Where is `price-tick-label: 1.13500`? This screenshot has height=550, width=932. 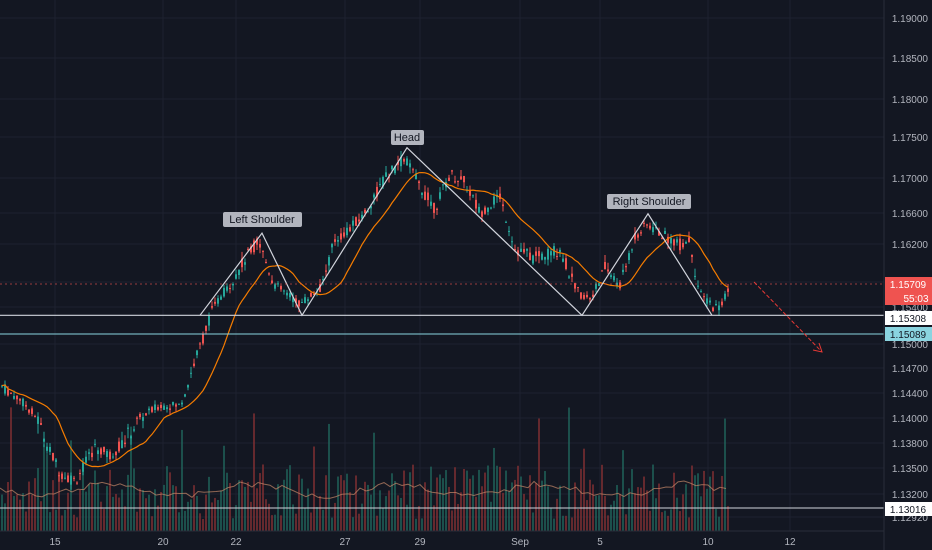 price-tick-label: 1.13500 is located at coordinates (910, 469).